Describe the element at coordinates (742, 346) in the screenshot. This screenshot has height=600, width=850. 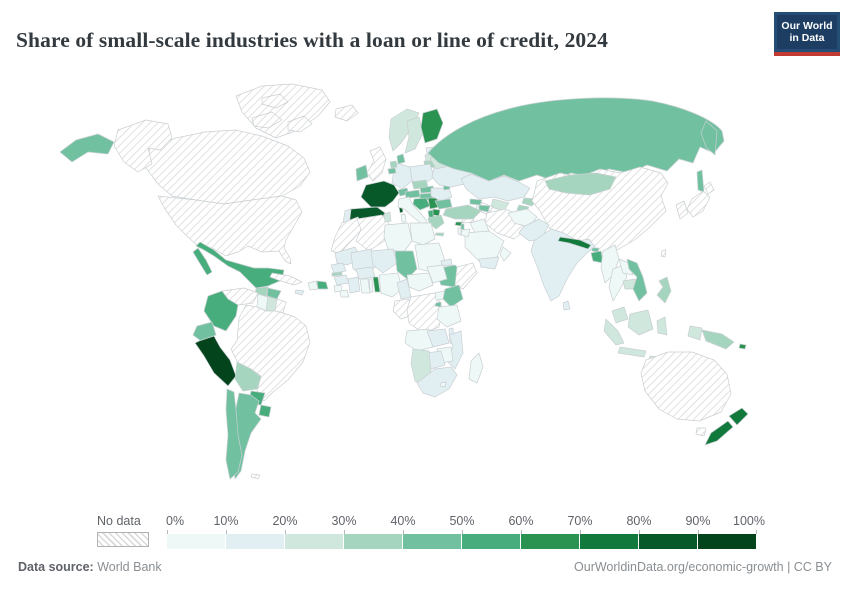
I see `country-solomon-islands` at that location.